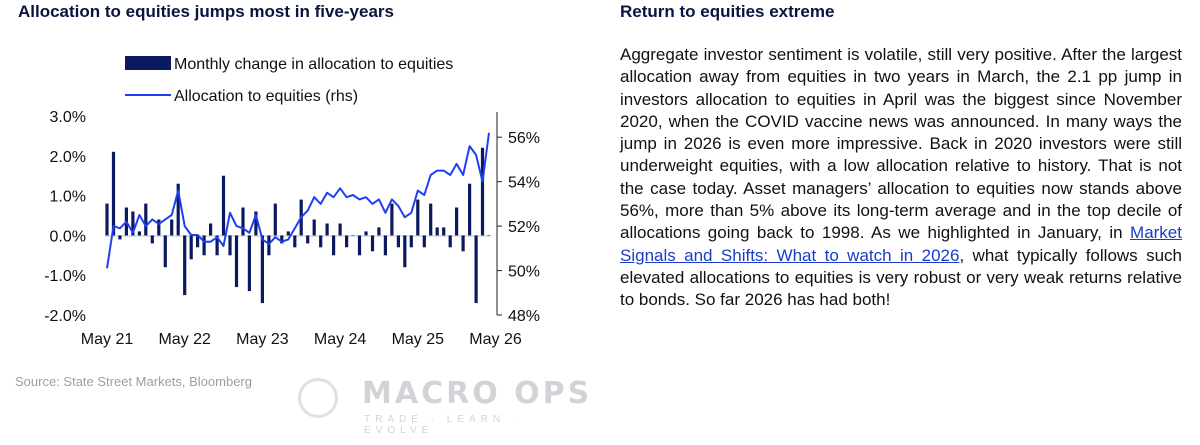 This screenshot has width=1200, height=445. Describe the element at coordinates (318, 398) in the screenshot. I see `watermark-circle-icon` at that location.